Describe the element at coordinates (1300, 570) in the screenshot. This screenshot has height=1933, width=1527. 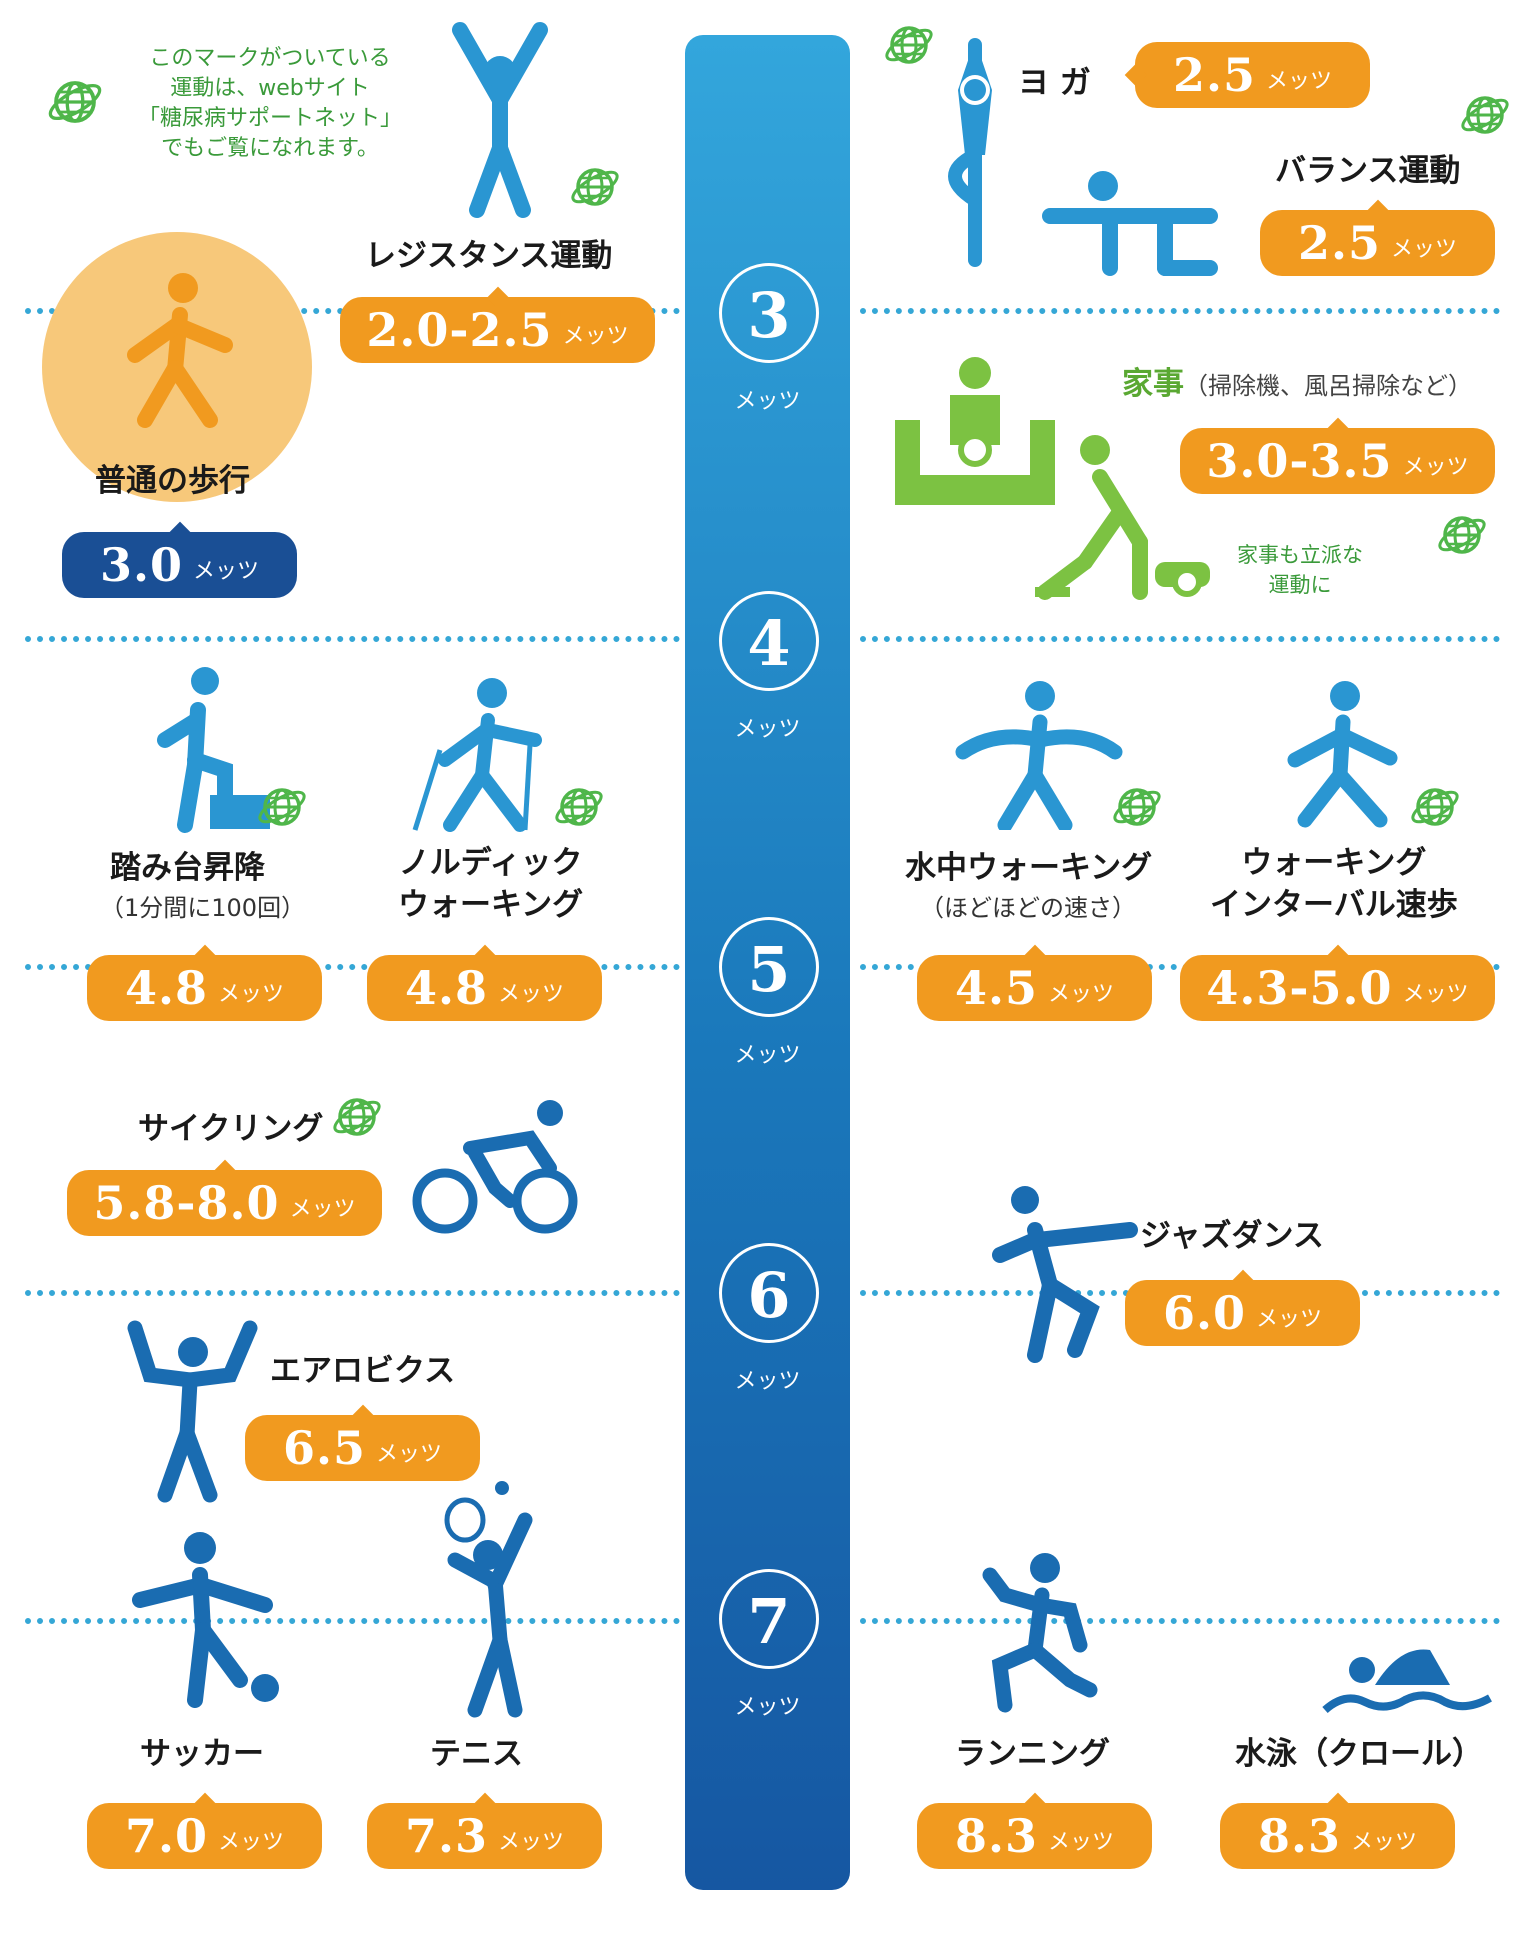
I see `housework-note: 家事も立派な 運動に` at that location.